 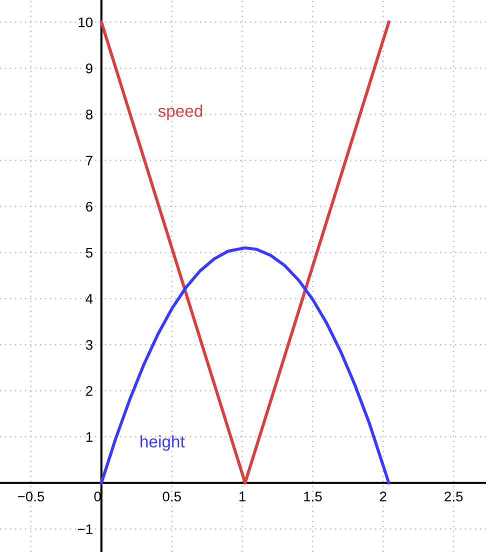 What do you see at coordinates (89, 69) in the screenshot?
I see `y-tick-label: 9` at bounding box center [89, 69].